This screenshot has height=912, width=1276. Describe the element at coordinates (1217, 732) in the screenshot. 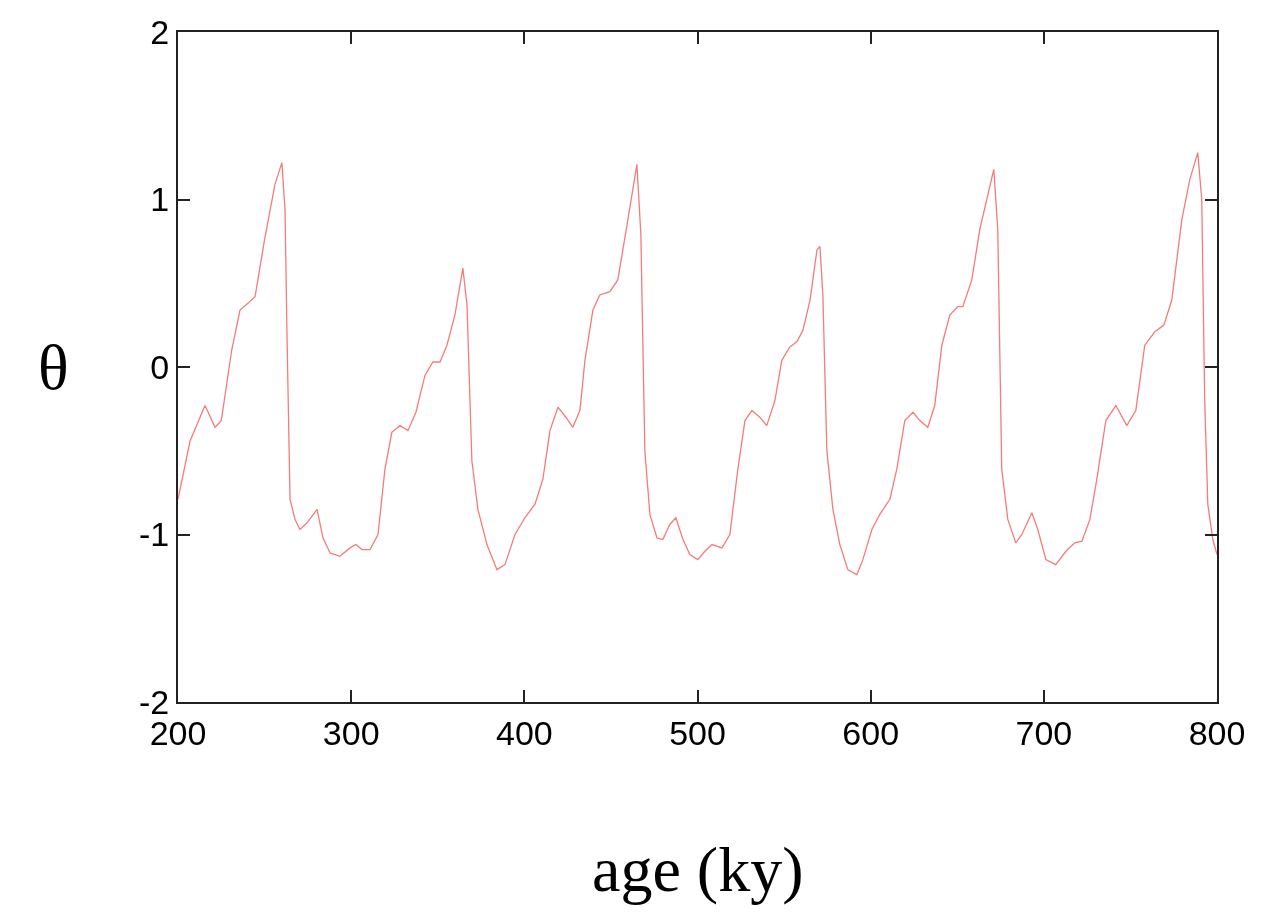

I see `x-tick-label: 800` at that location.